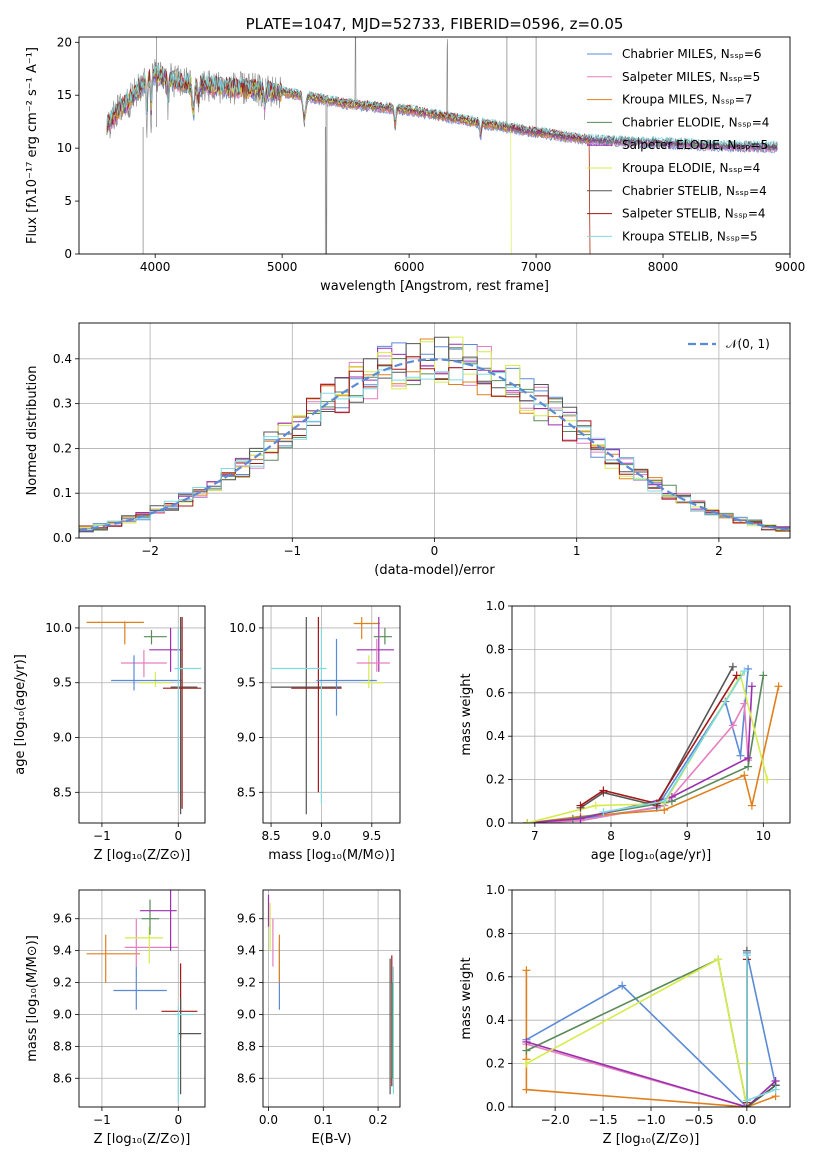 The height and width of the screenshot is (1170, 819). I want to click on y-tick-label: 9.2, so click(246, 983).